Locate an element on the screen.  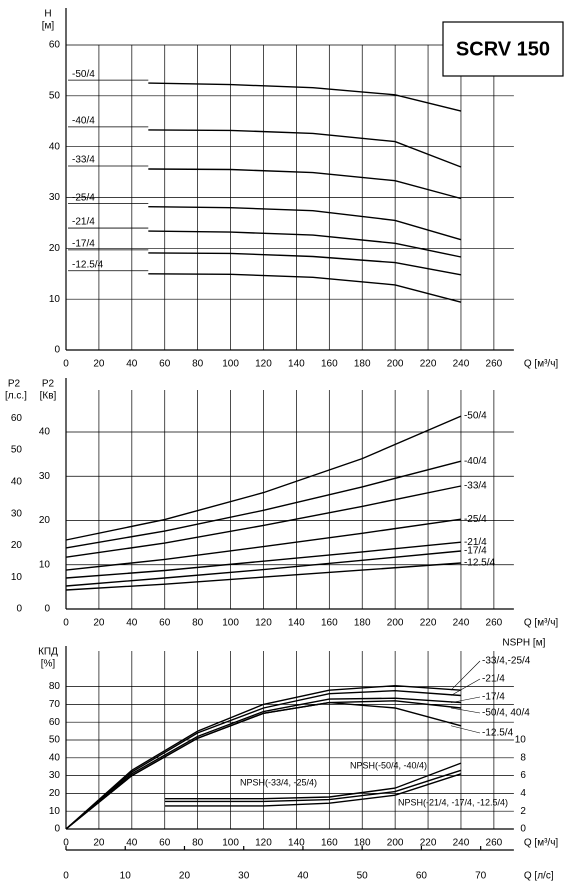
series-label: NPSH(-21/4, -17/4, -12.5/4) is located at coordinates (453, 802).